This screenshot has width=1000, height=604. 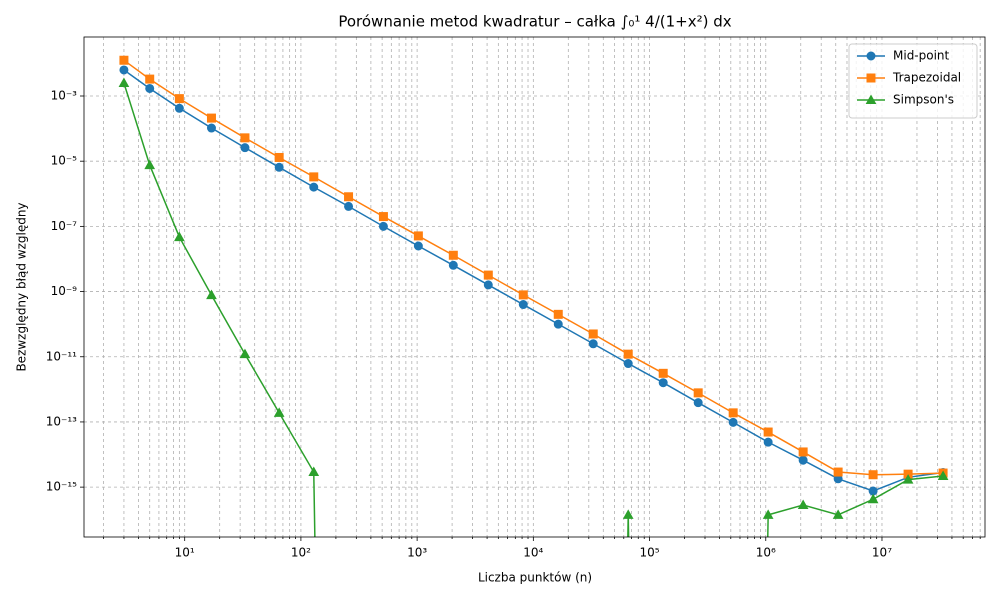 What do you see at coordinates (61, 356) in the screenshot?
I see `y-tick-label: 10⁻¹¹` at bounding box center [61, 356].